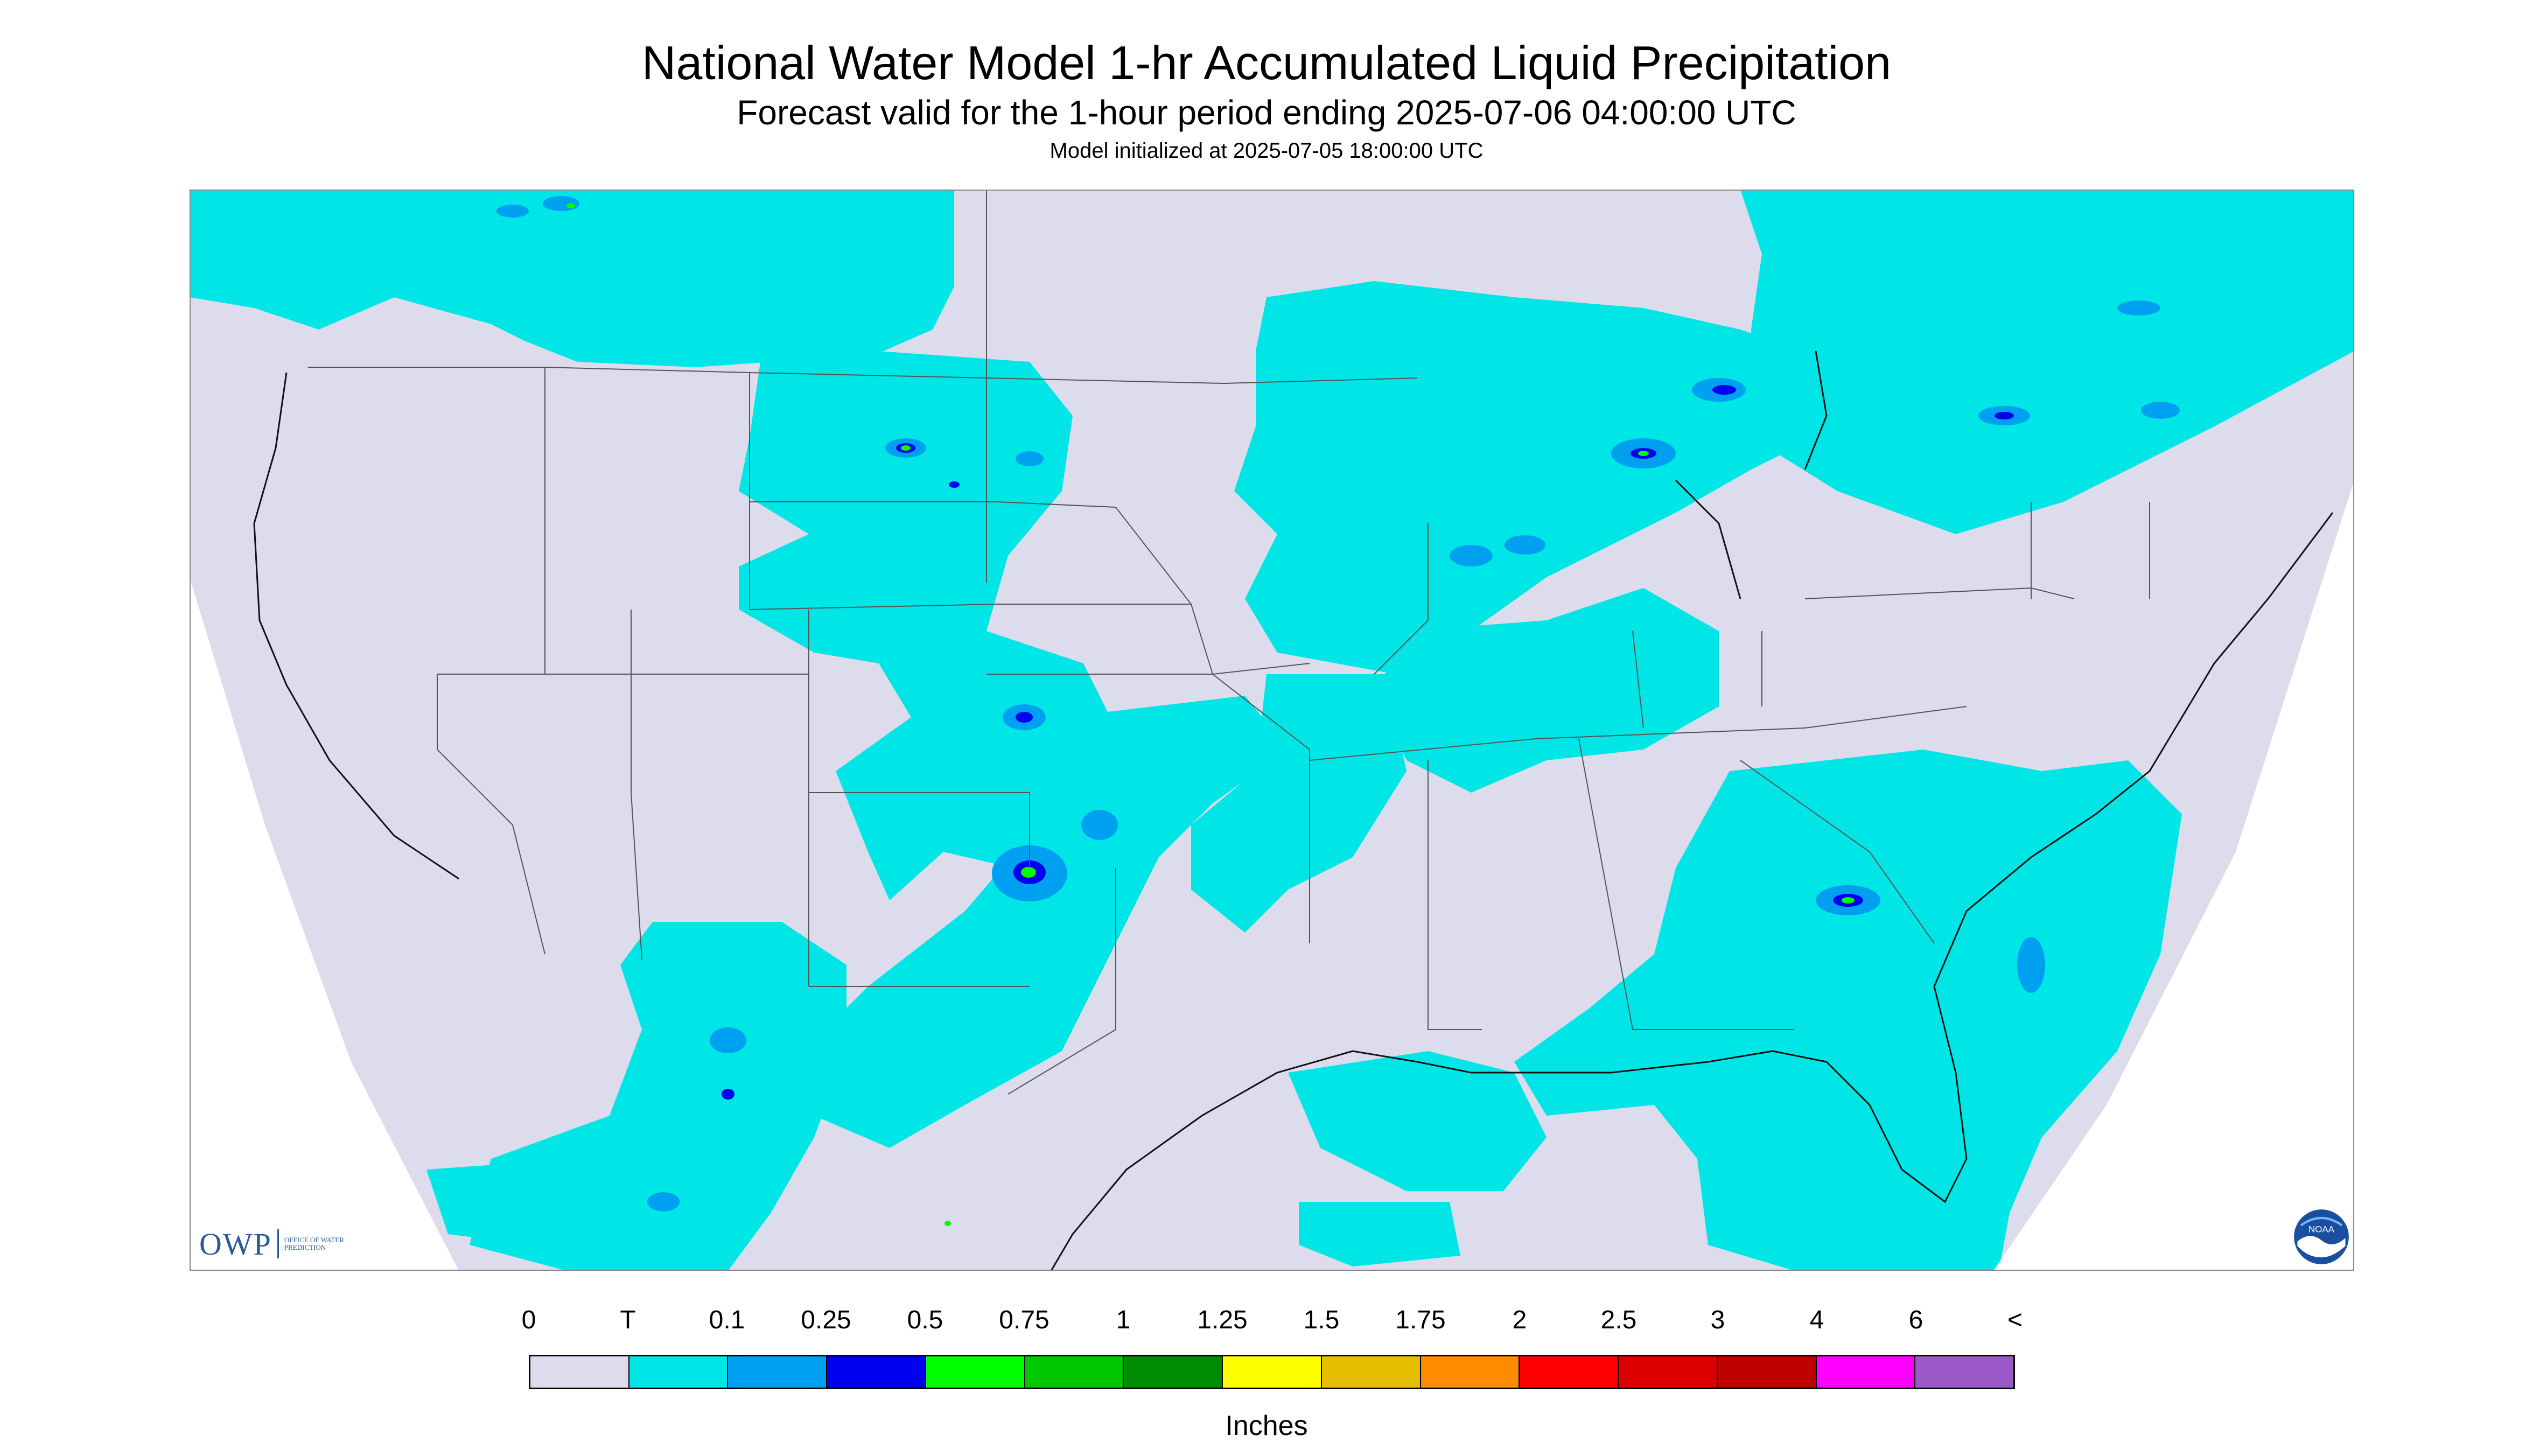 This screenshot has width=2533, height=1456. I want to click on legend-tick-label: 1.25, so click(1222, 1320).